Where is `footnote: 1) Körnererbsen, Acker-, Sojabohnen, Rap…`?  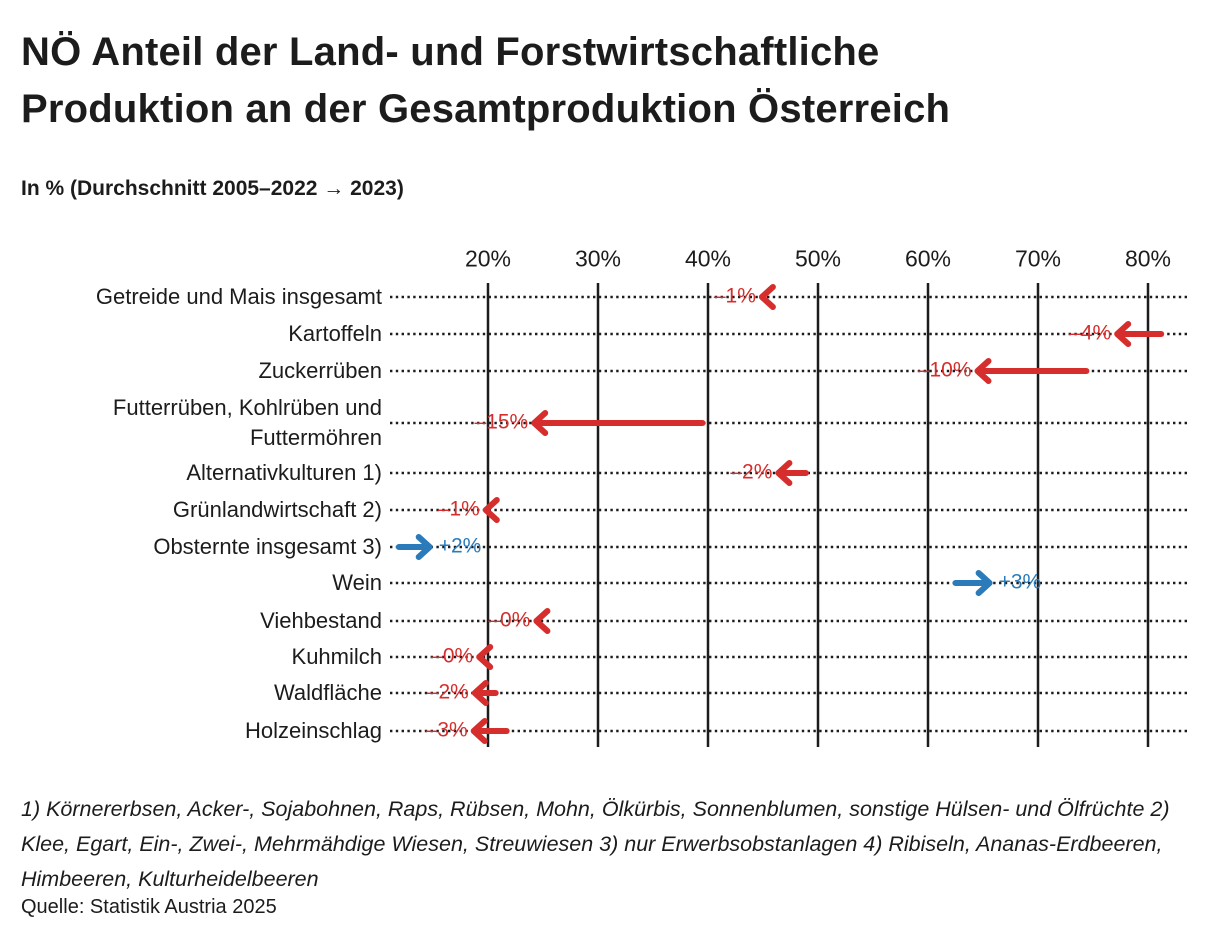
footnote: 1) Körnererbsen, Acker-, Sojabohnen, Rap… is located at coordinates (595, 844).